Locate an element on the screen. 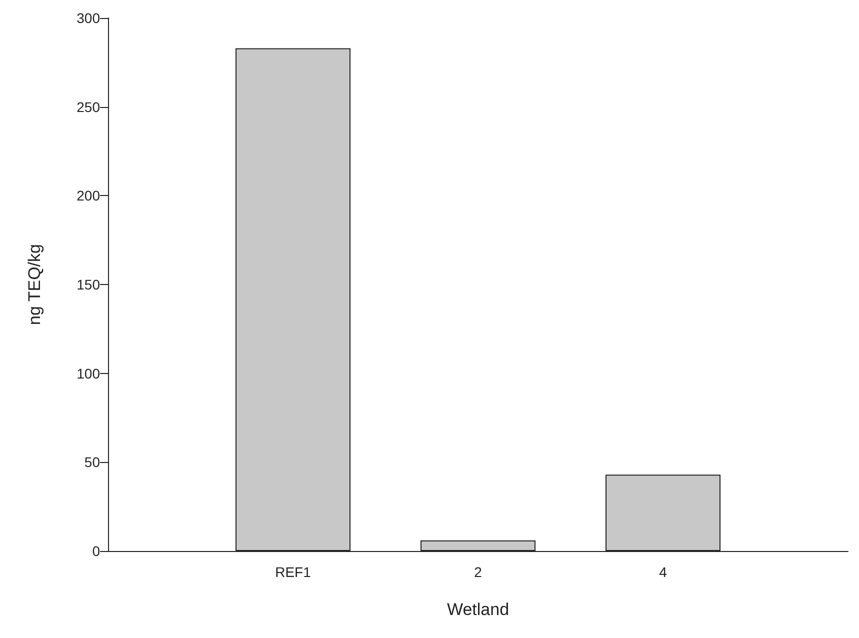 The height and width of the screenshot is (638, 859). y-tick-label: 300 is located at coordinates (88, 18).